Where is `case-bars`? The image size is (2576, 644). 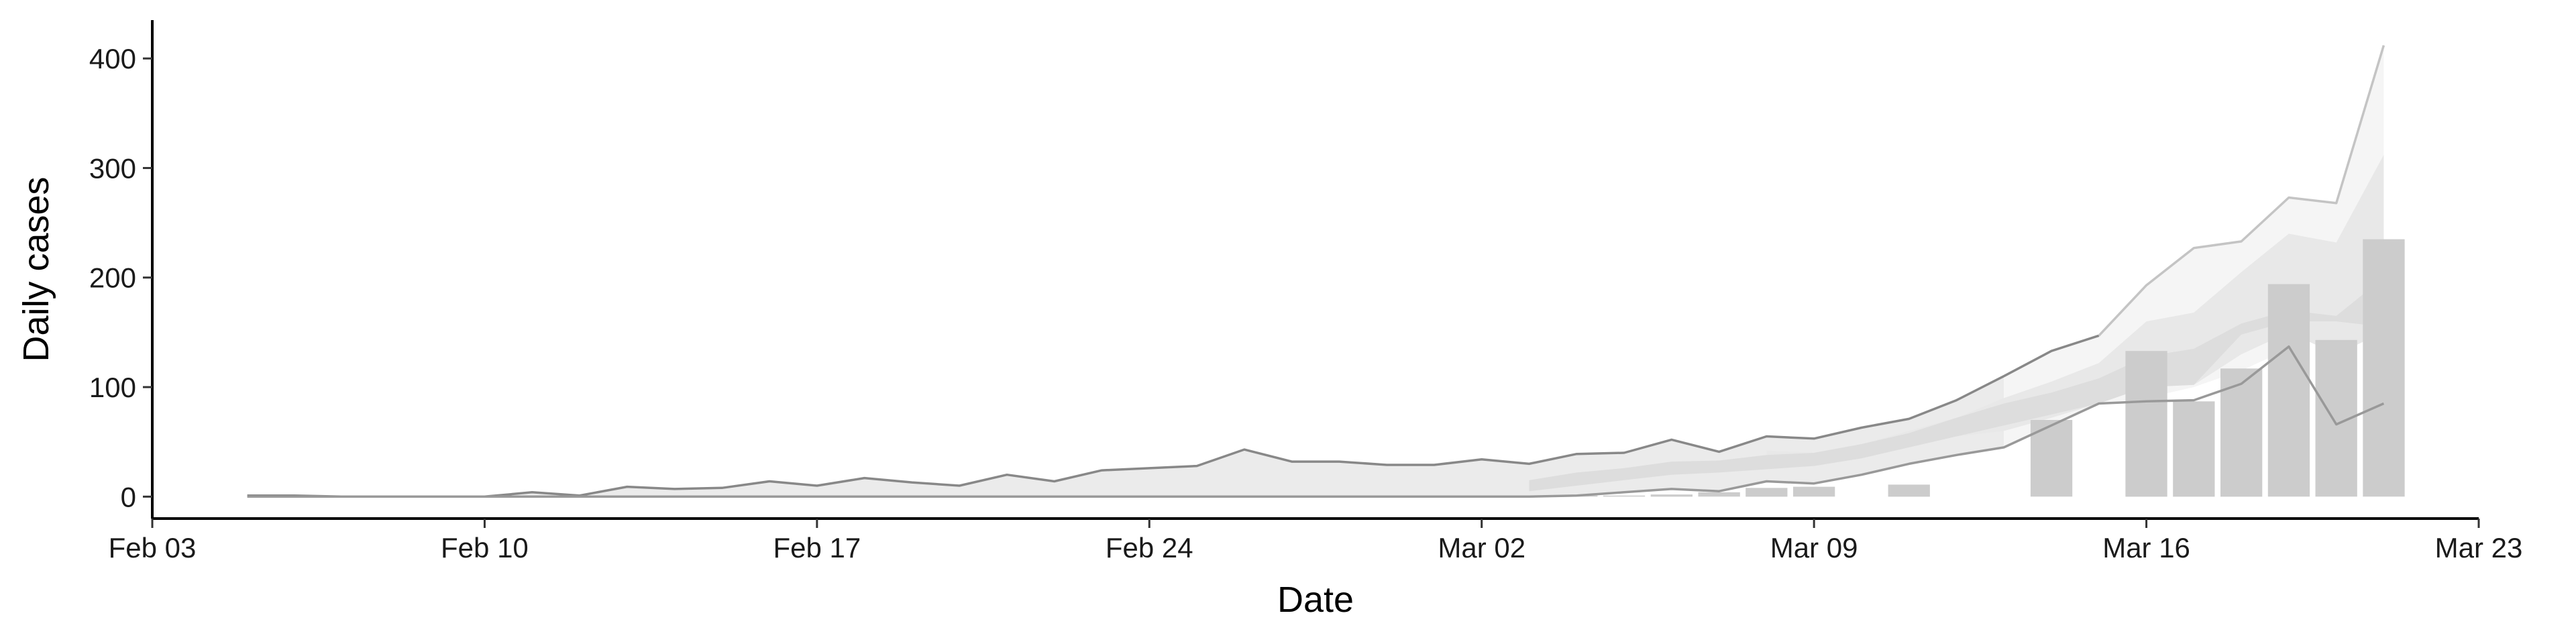
case-bars is located at coordinates (1980, 368).